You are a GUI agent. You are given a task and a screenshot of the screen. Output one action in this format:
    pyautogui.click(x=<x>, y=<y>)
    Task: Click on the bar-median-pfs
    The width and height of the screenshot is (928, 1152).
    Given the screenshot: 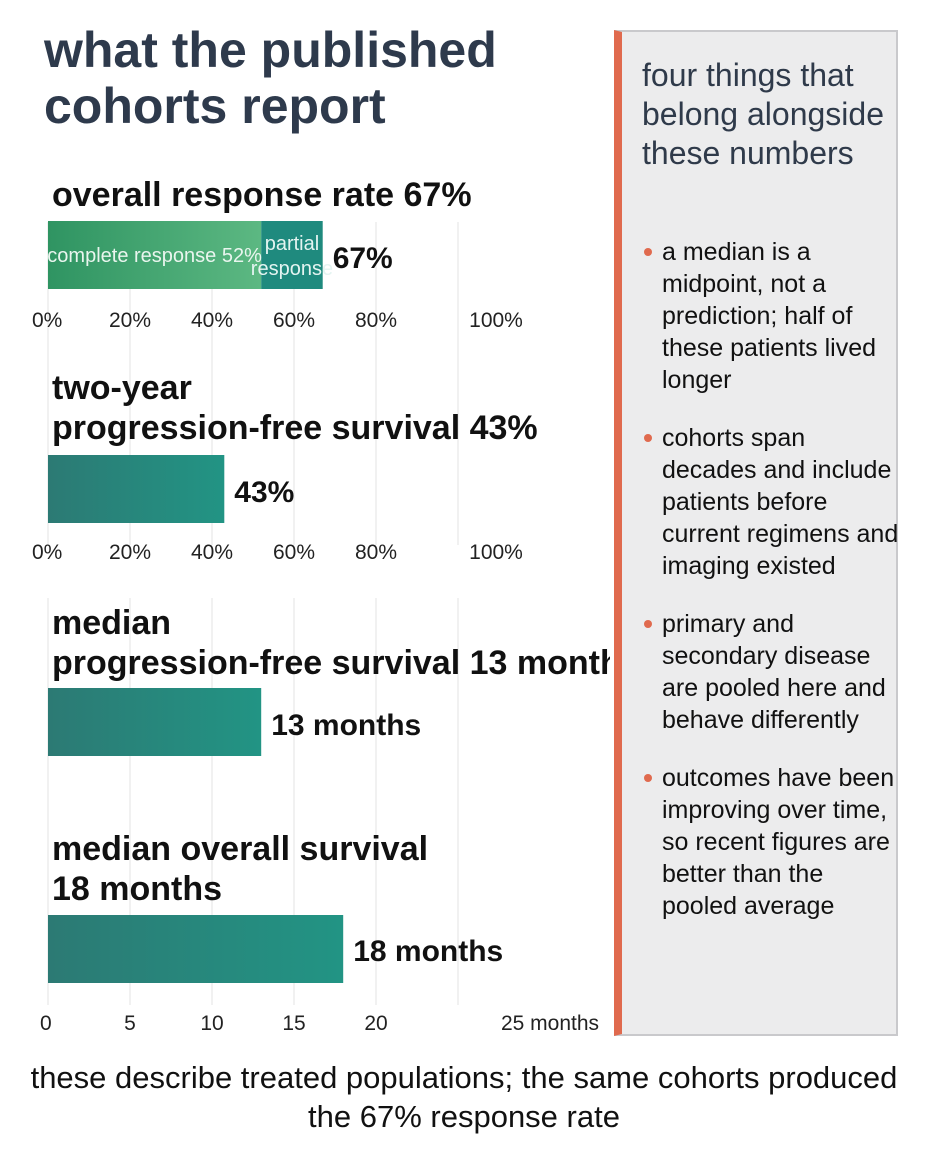 What is the action you would take?
    pyautogui.click(x=155, y=722)
    